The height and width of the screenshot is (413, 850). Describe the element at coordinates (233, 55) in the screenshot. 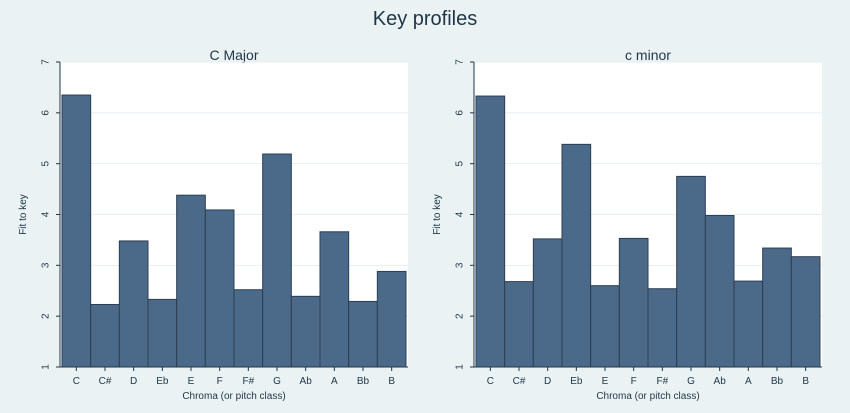

I see `panel-title: C Major` at that location.